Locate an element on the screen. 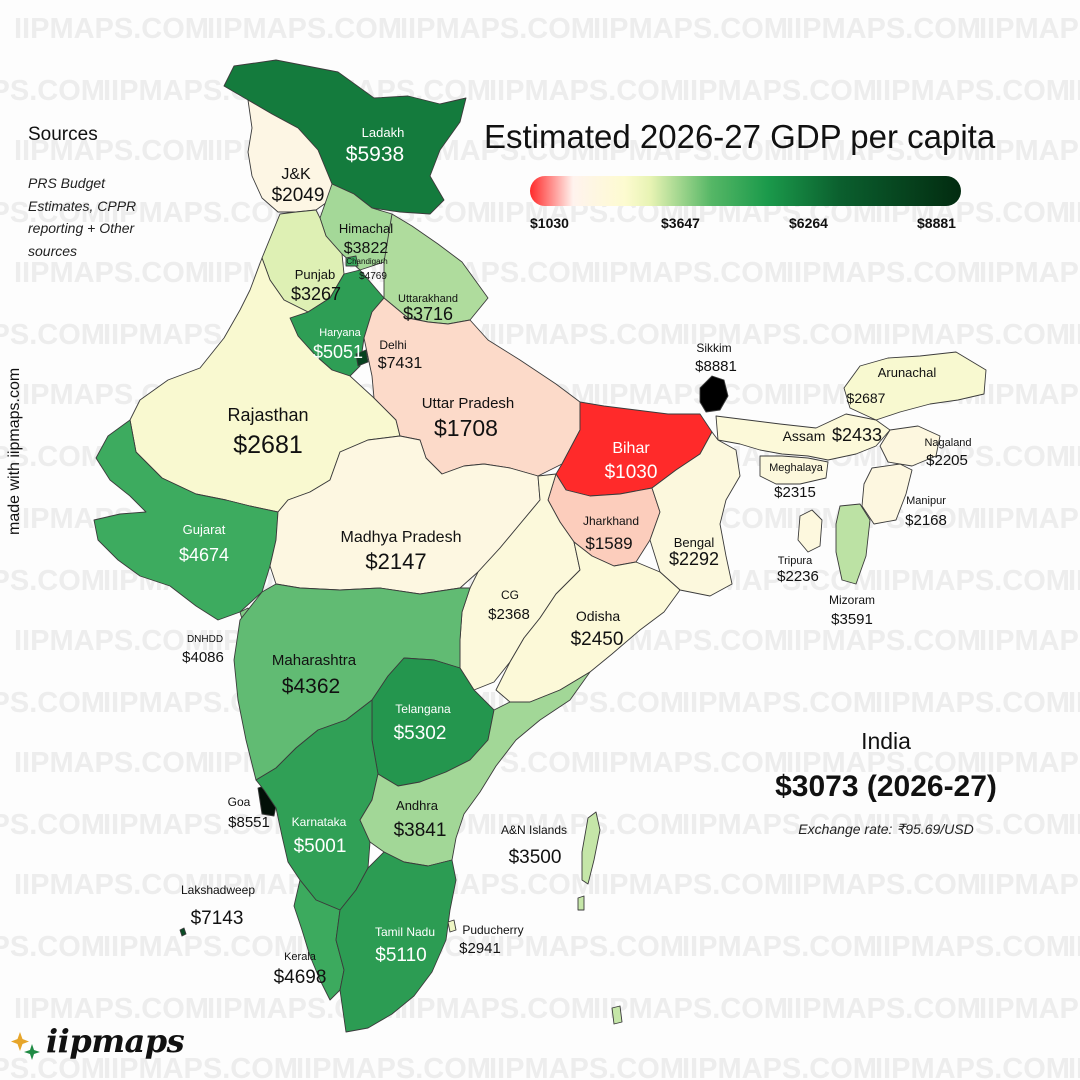  region-value-gujarat: $4674 is located at coordinates (204, 555).